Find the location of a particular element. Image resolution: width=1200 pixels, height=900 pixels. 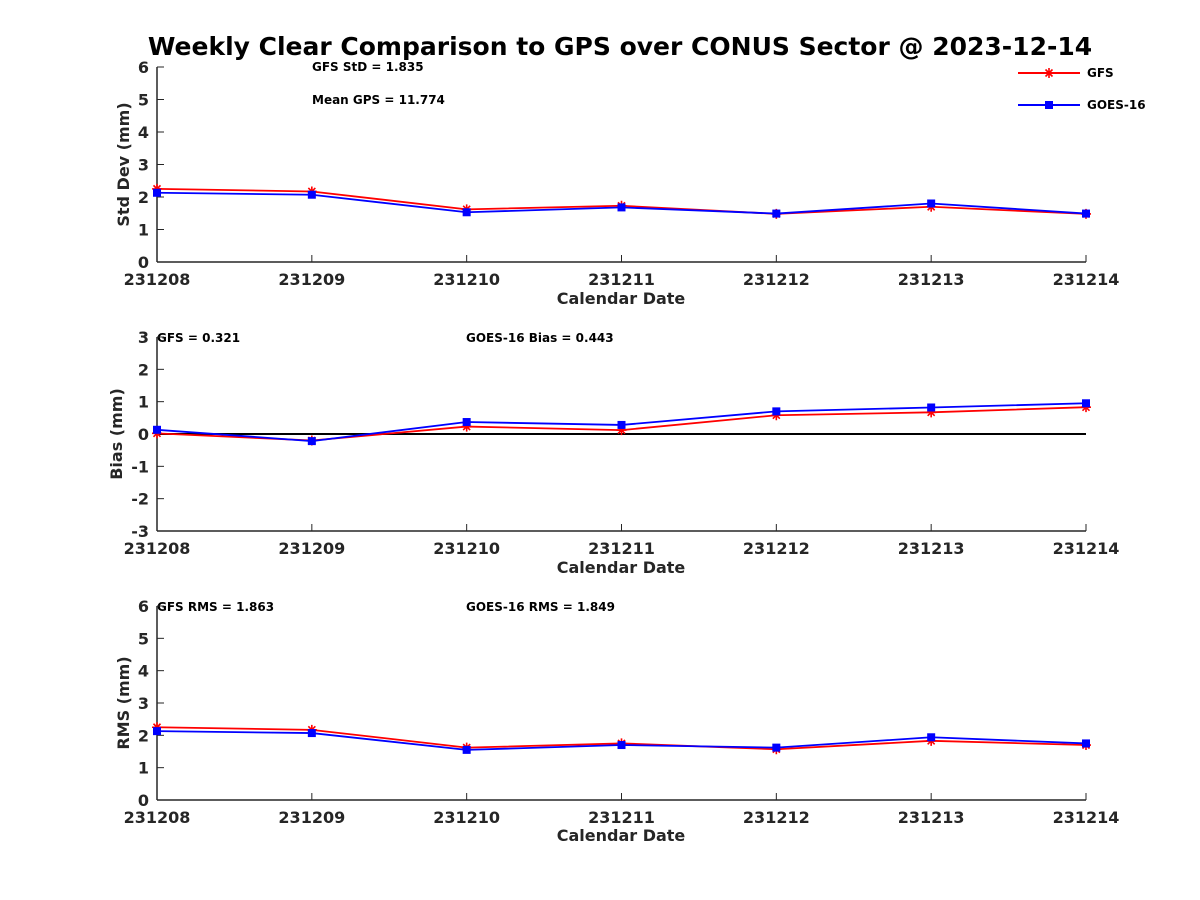

legend-entry-gfs: GFS is located at coordinates (1066, 73).